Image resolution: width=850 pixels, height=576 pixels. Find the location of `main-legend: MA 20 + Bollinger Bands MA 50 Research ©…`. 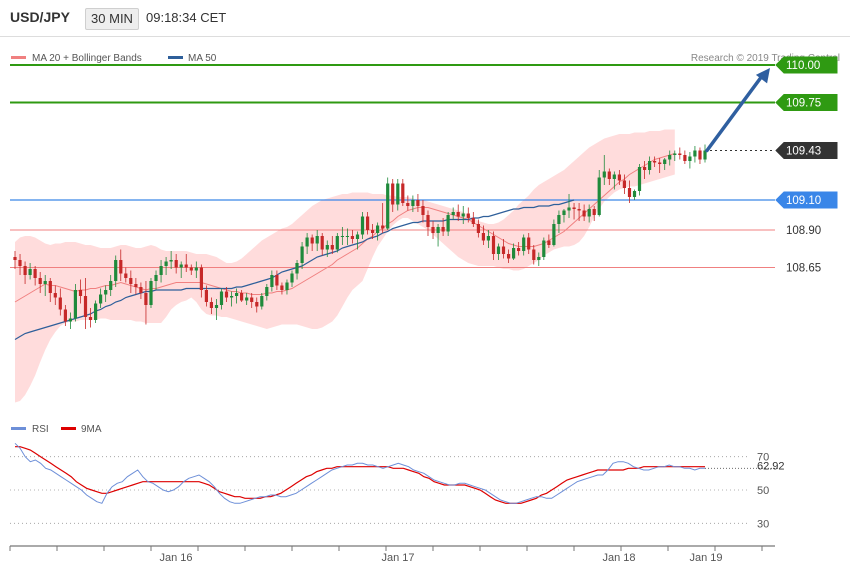

main-legend: MA 20 + Bollinger Bands MA 50 Research ©… is located at coordinates (425, 58).